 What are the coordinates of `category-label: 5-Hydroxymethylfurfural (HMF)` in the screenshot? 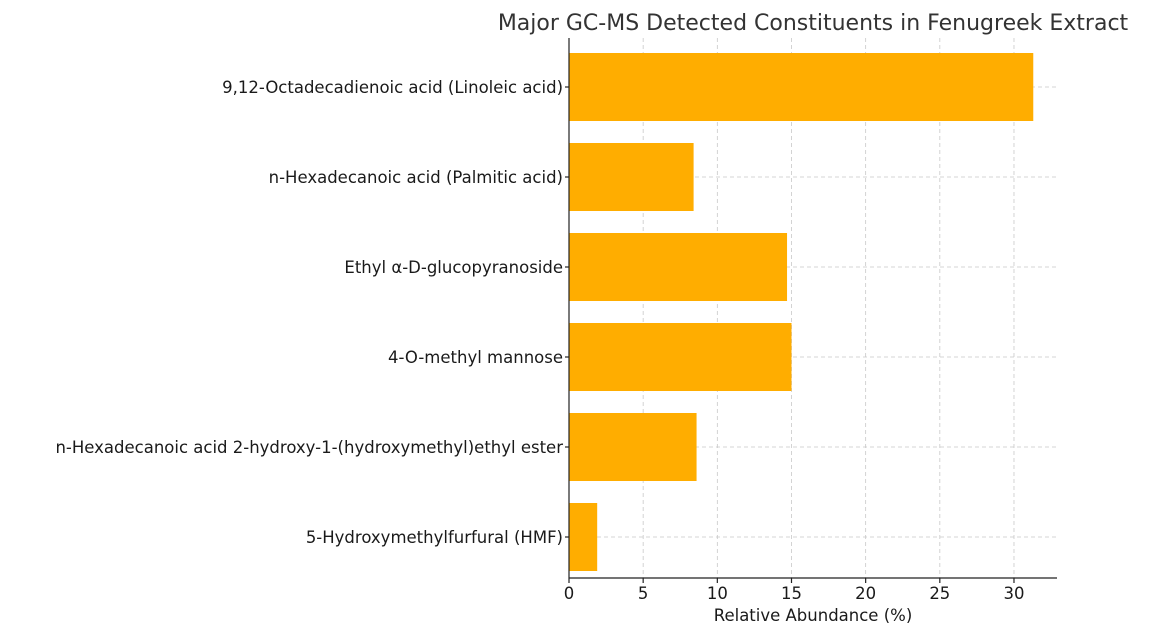 It's located at (434, 537).